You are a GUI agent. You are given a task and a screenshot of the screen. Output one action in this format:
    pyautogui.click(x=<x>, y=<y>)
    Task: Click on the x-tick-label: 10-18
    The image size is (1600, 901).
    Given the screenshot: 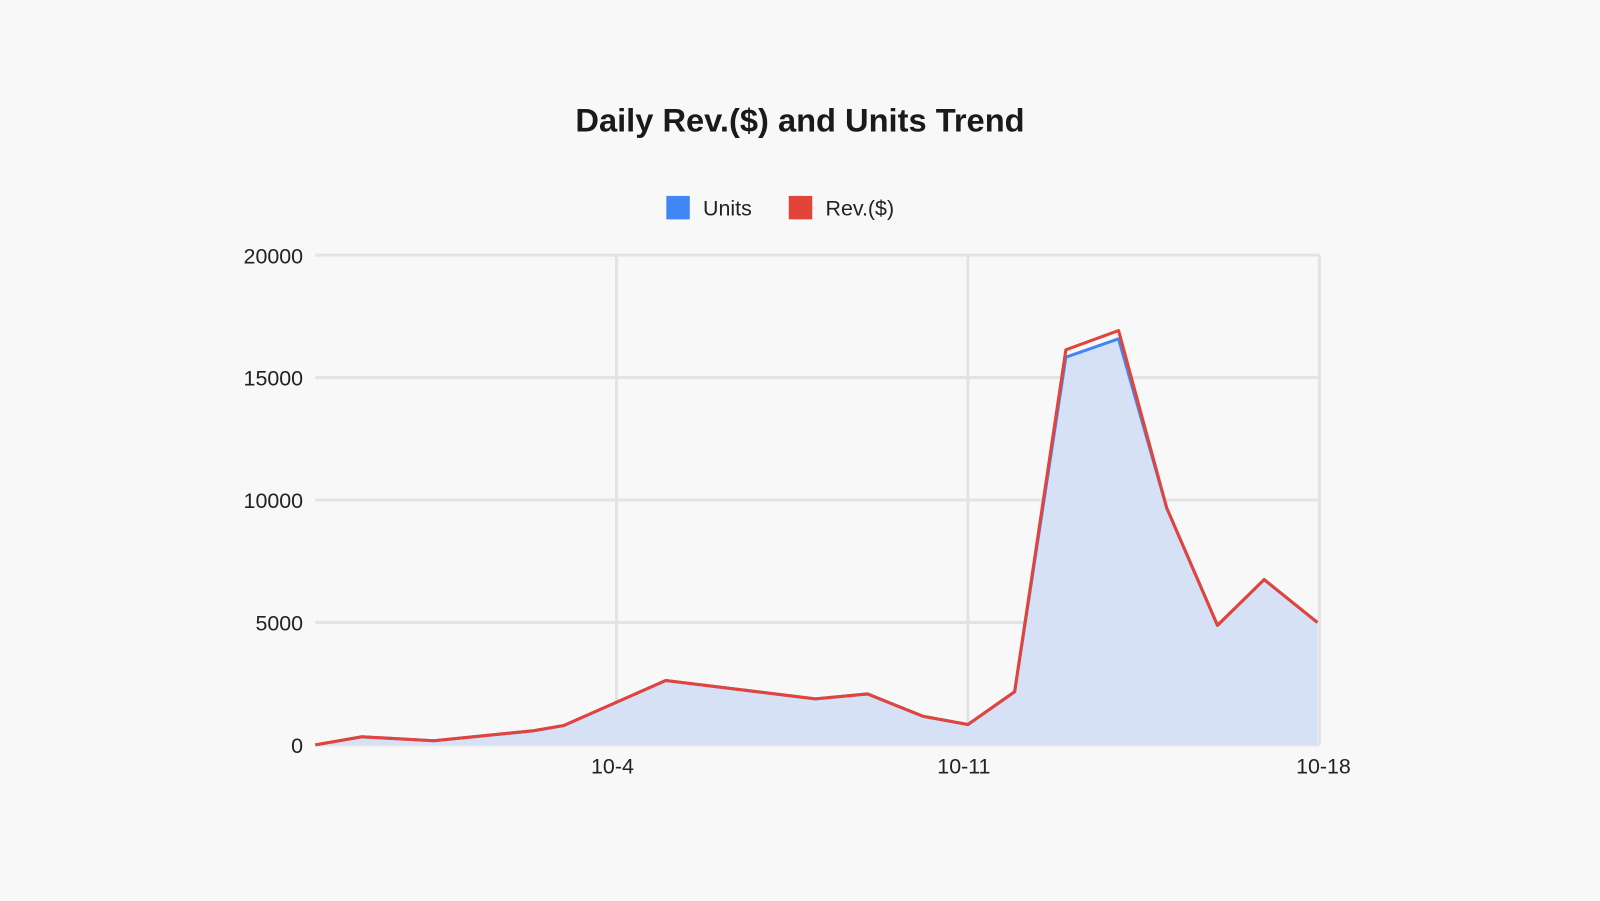 What is the action you would take?
    pyautogui.click(x=1323, y=766)
    